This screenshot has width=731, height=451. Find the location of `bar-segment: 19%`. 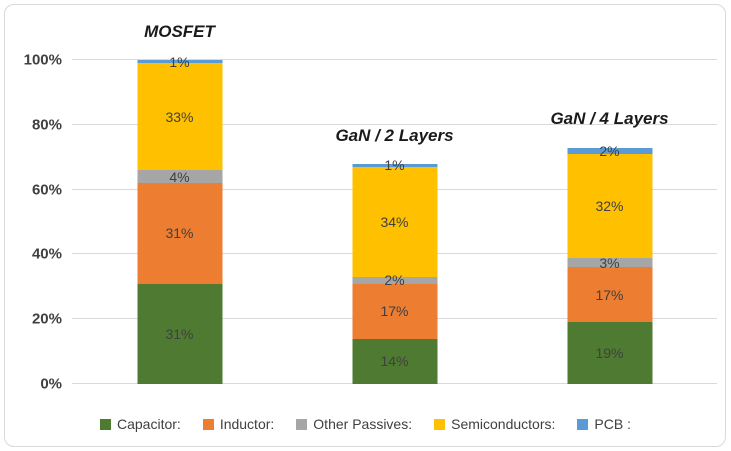

bar-segment: 19% is located at coordinates (609, 353).